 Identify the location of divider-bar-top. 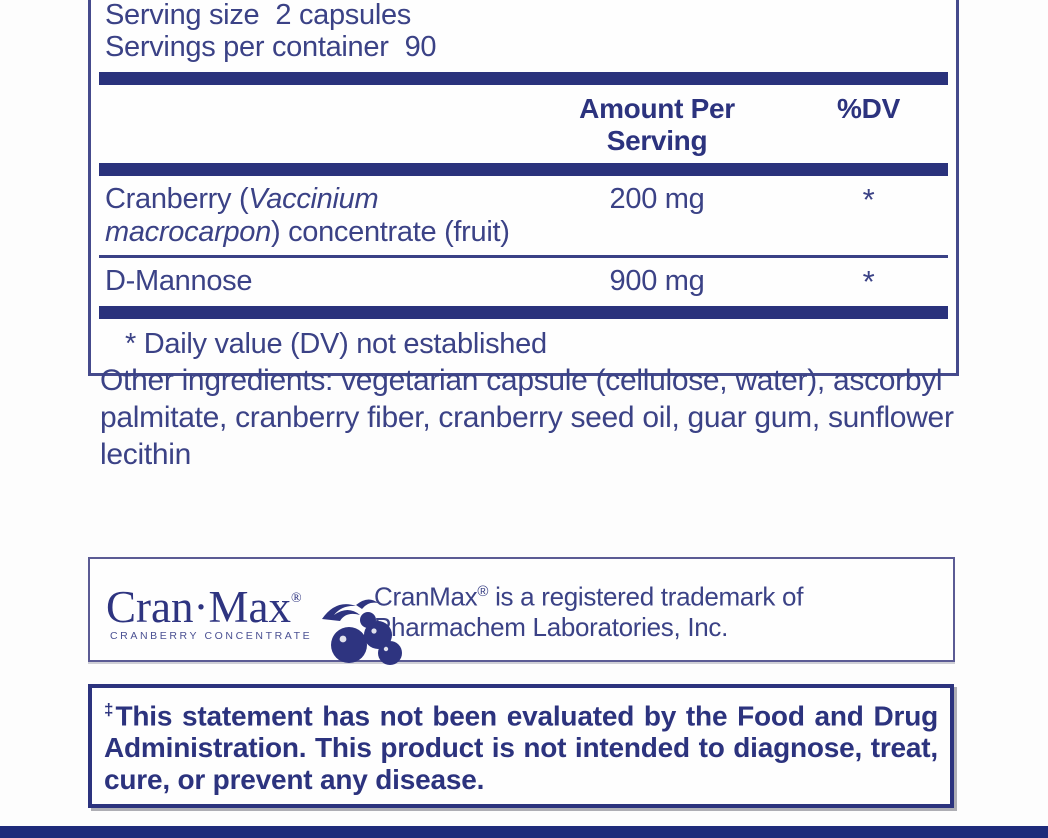
(523, 78).